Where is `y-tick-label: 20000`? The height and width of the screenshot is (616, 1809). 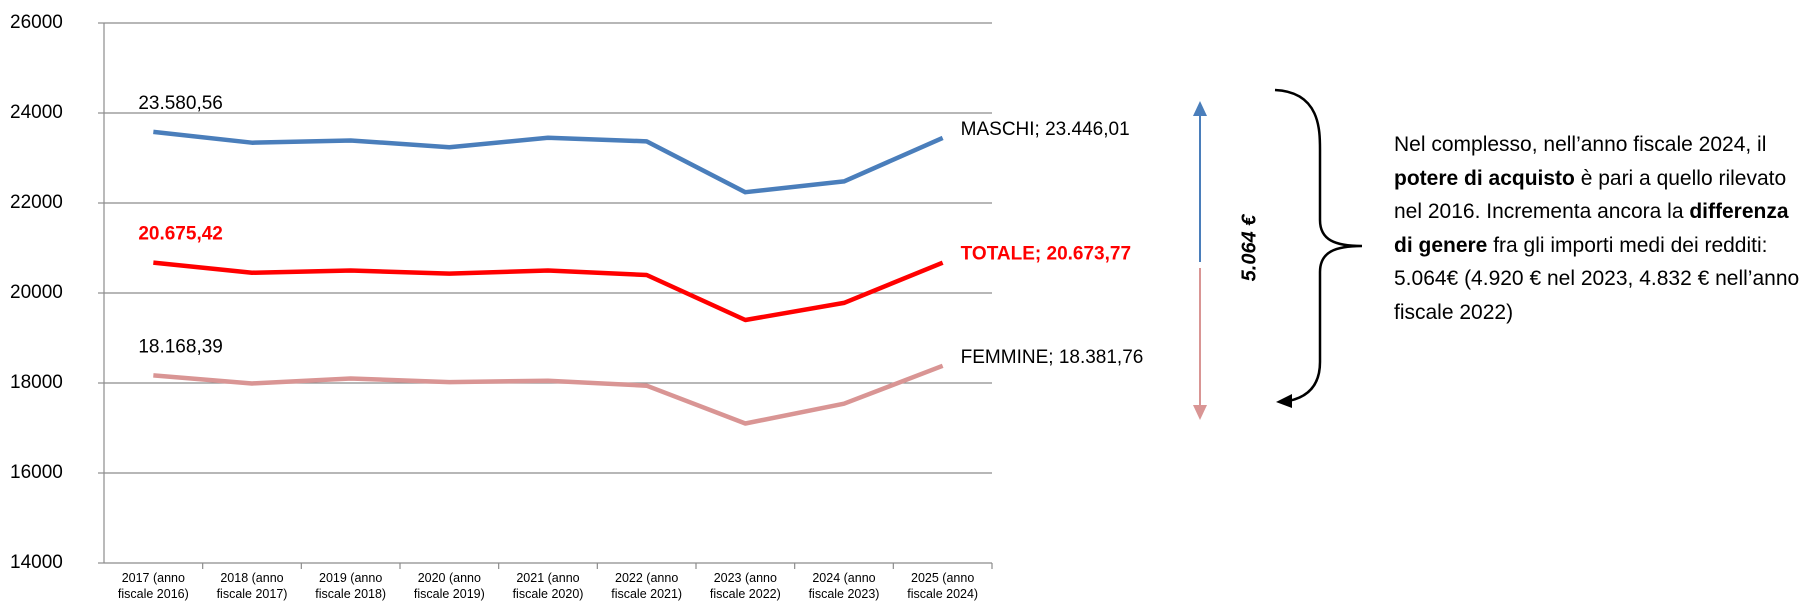
y-tick-label: 20000 is located at coordinates (36, 292).